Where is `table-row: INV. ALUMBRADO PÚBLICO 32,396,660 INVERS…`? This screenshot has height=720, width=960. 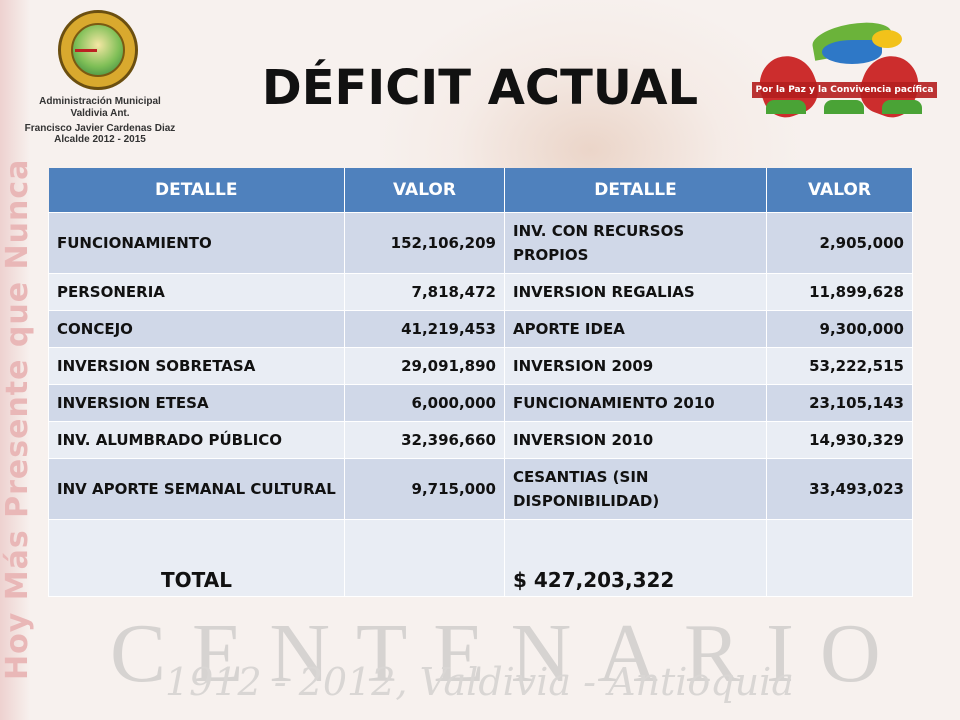
table-row: INV. ALUMBRADO PÚBLICO 32,396,660 INVERS… is located at coordinates (480, 440).